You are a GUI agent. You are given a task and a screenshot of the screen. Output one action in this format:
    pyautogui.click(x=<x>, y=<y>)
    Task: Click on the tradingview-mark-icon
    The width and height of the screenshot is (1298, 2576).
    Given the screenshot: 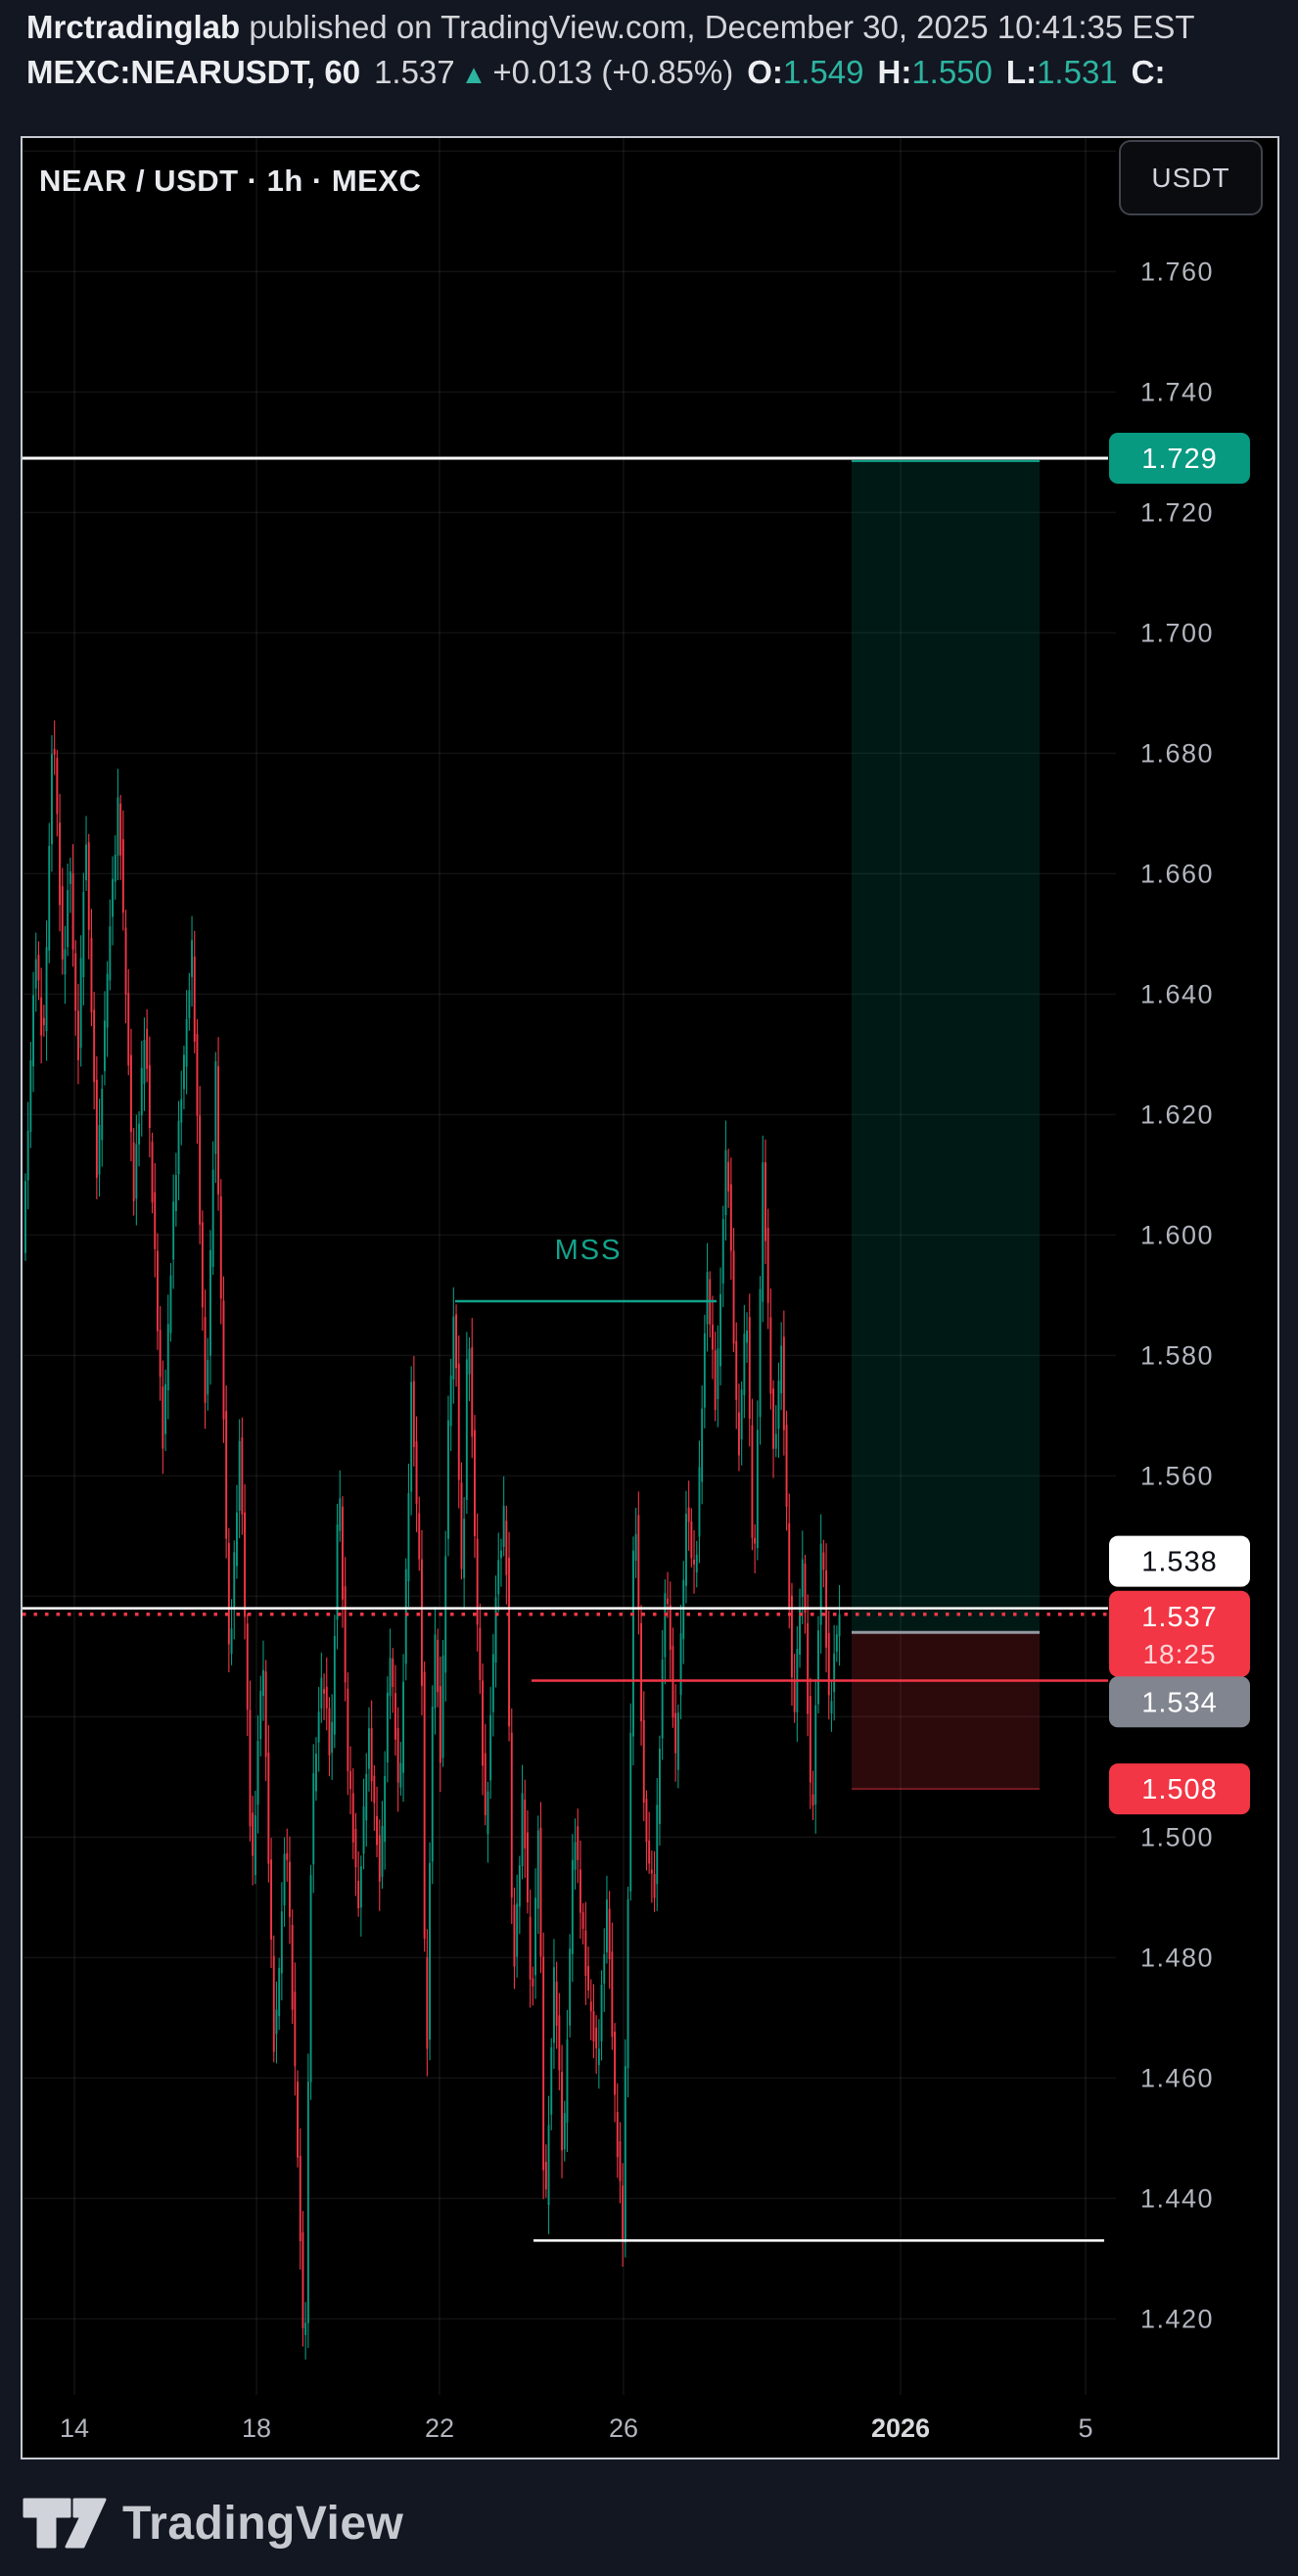 What is the action you would take?
    pyautogui.click(x=65, y=2523)
    